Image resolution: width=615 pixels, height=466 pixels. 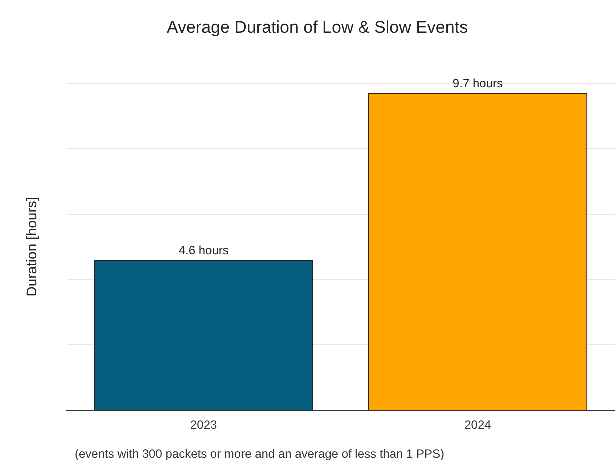 What do you see at coordinates (260, 454) in the screenshot?
I see `text: (events with 300 packets or more and an average of less than 1 PPS)` at bounding box center [260, 454].